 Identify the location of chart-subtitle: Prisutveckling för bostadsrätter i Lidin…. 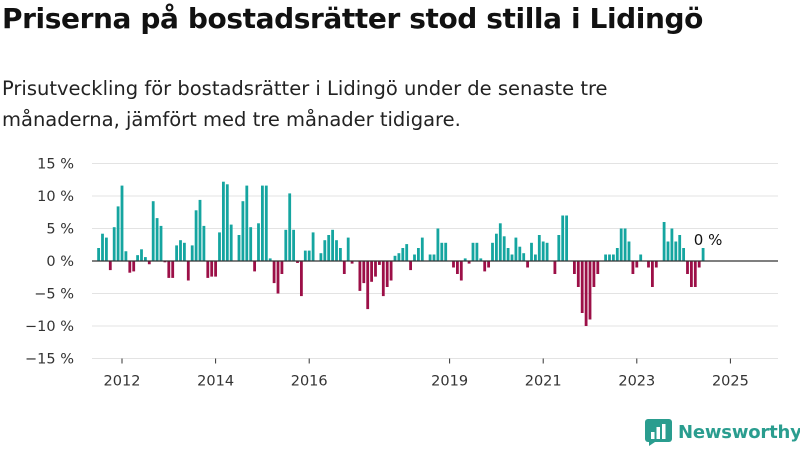
(305, 104).